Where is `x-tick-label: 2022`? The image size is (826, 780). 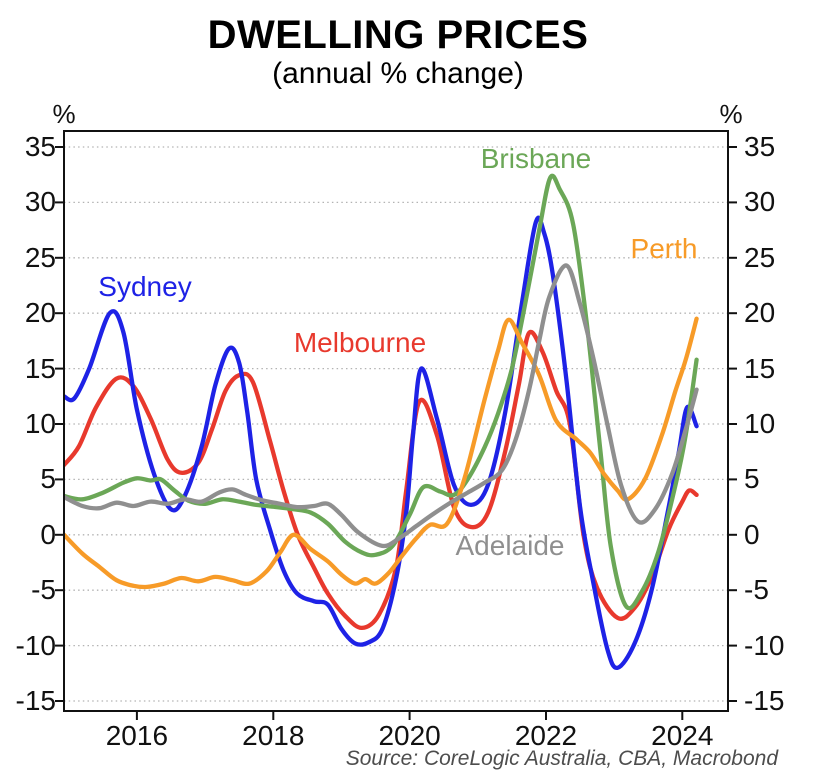
x-tick-label: 2022 is located at coordinates (546, 735).